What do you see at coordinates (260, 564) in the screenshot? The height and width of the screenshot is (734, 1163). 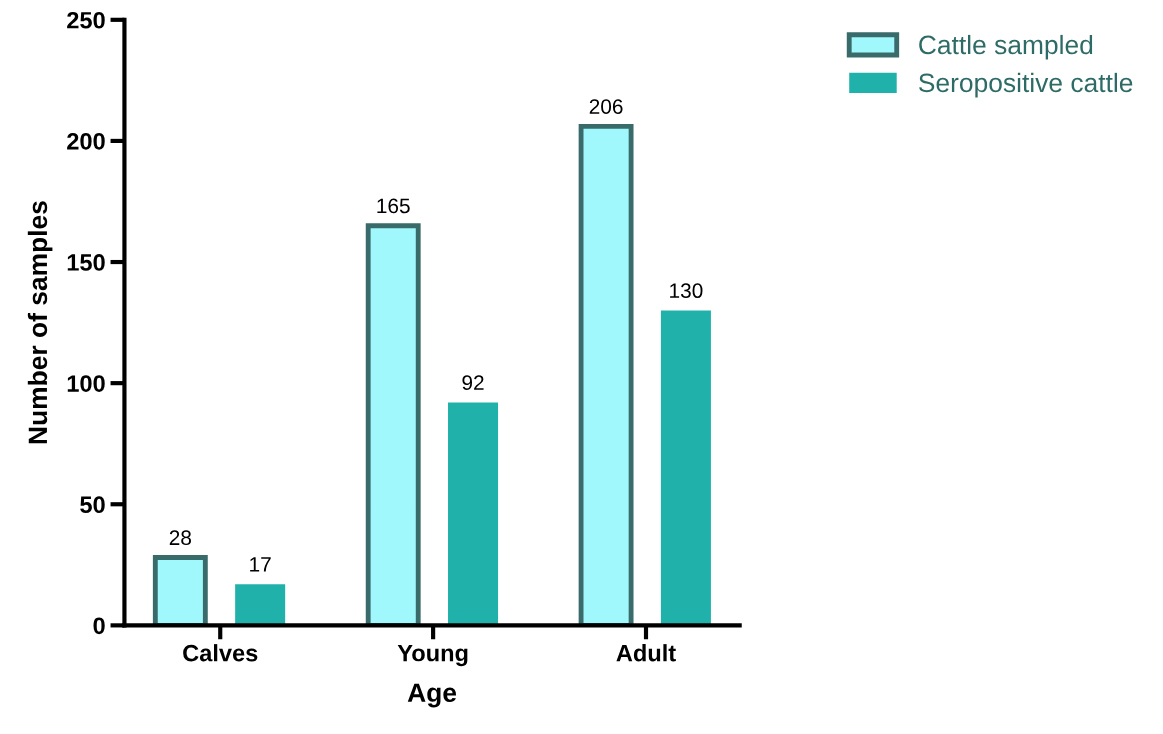 I see `data-label: 17` at bounding box center [260, 564].